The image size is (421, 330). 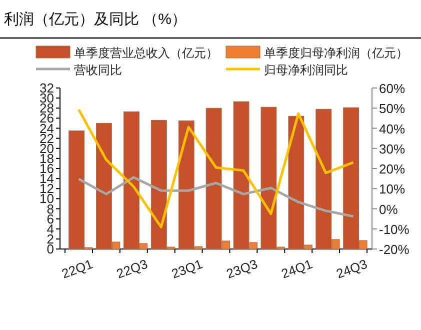 What do you see at coordinates (132, 269) in the screenshot?
I see `x-tick-label: 22Q3` at bounding box center [132, 269].